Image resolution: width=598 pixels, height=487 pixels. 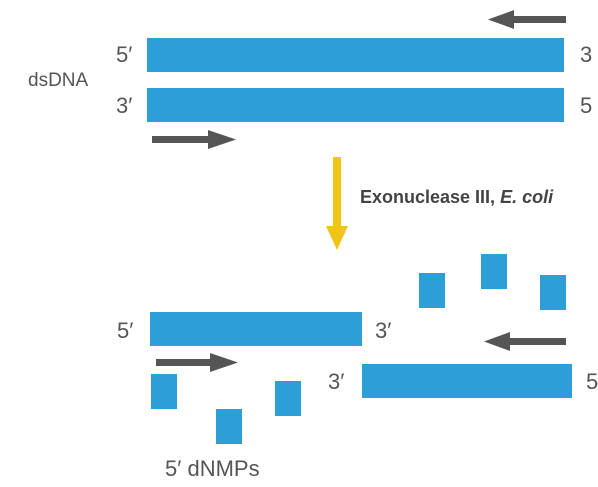 What do you see at coordinates (197, 362) in the screenshot?
I see `left-fragment-direction-arrow` at bounding box center [197, 362].